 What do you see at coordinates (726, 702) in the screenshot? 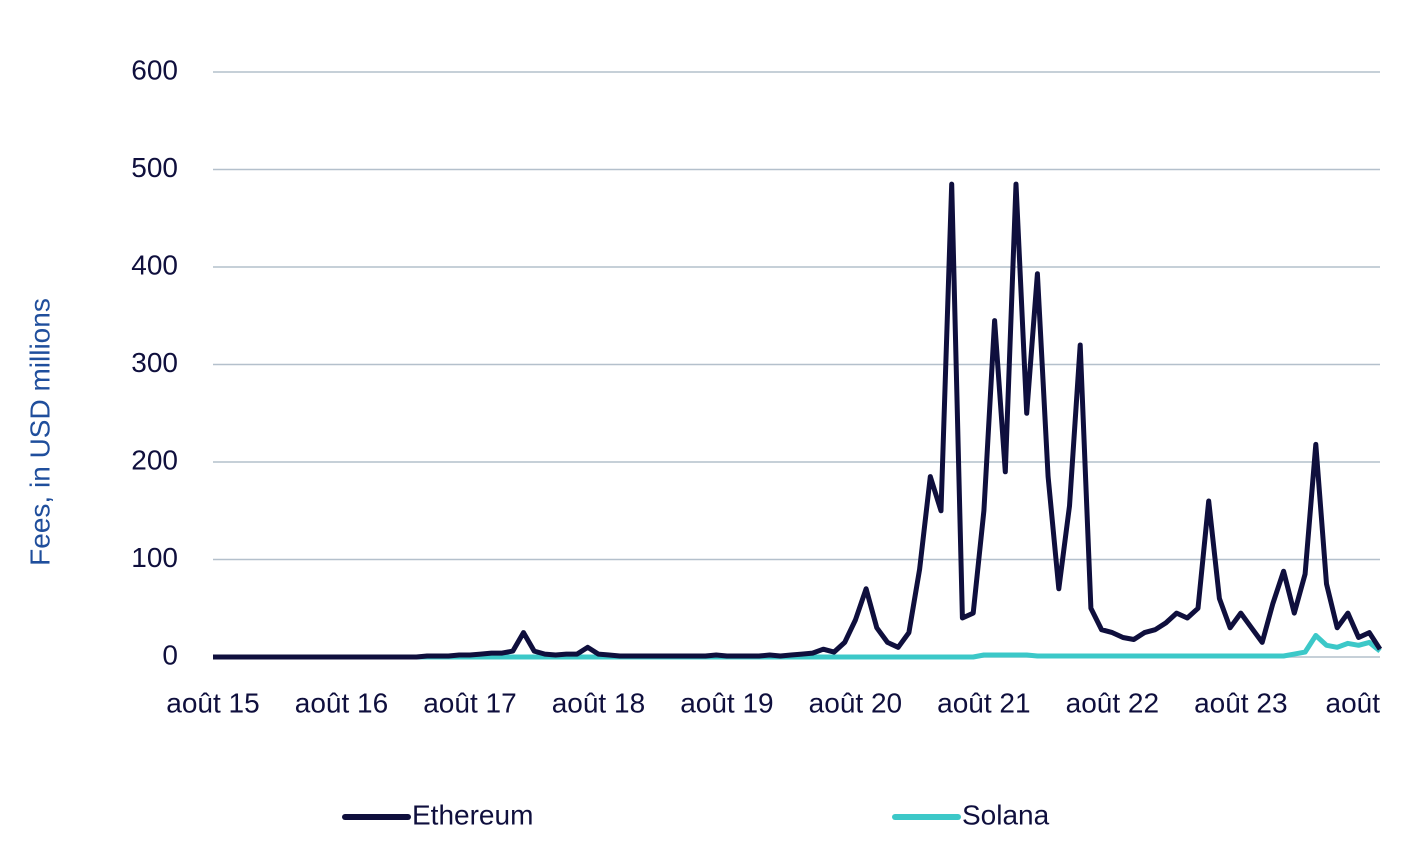
I see `x-tick-label: août 19` at bounding box center [726, 702].